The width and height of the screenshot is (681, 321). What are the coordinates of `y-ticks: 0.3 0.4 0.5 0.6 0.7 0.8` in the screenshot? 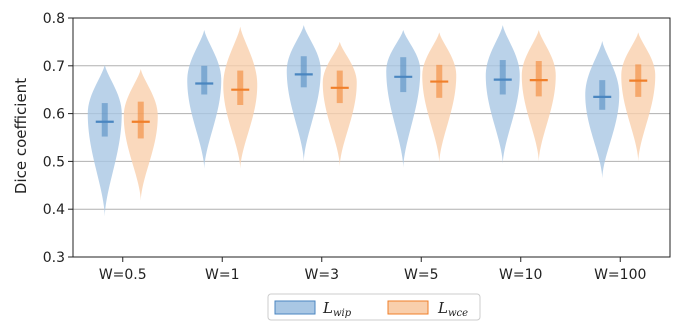 It's located at (58, 138).